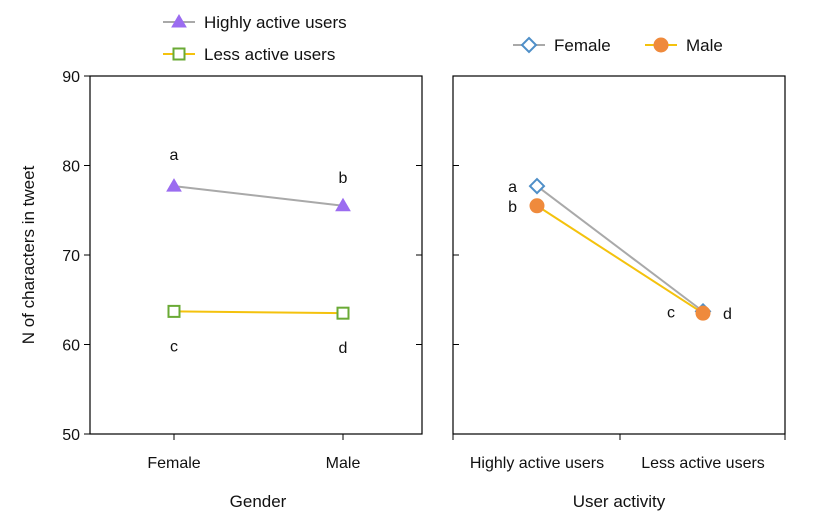 Image resolution: width=817 pixels, height=529 pixels. What do you see at coordinates (703, 463) in the screenshot?
I see `x-tick-label: Less active users` at bounding box center [703, 463].